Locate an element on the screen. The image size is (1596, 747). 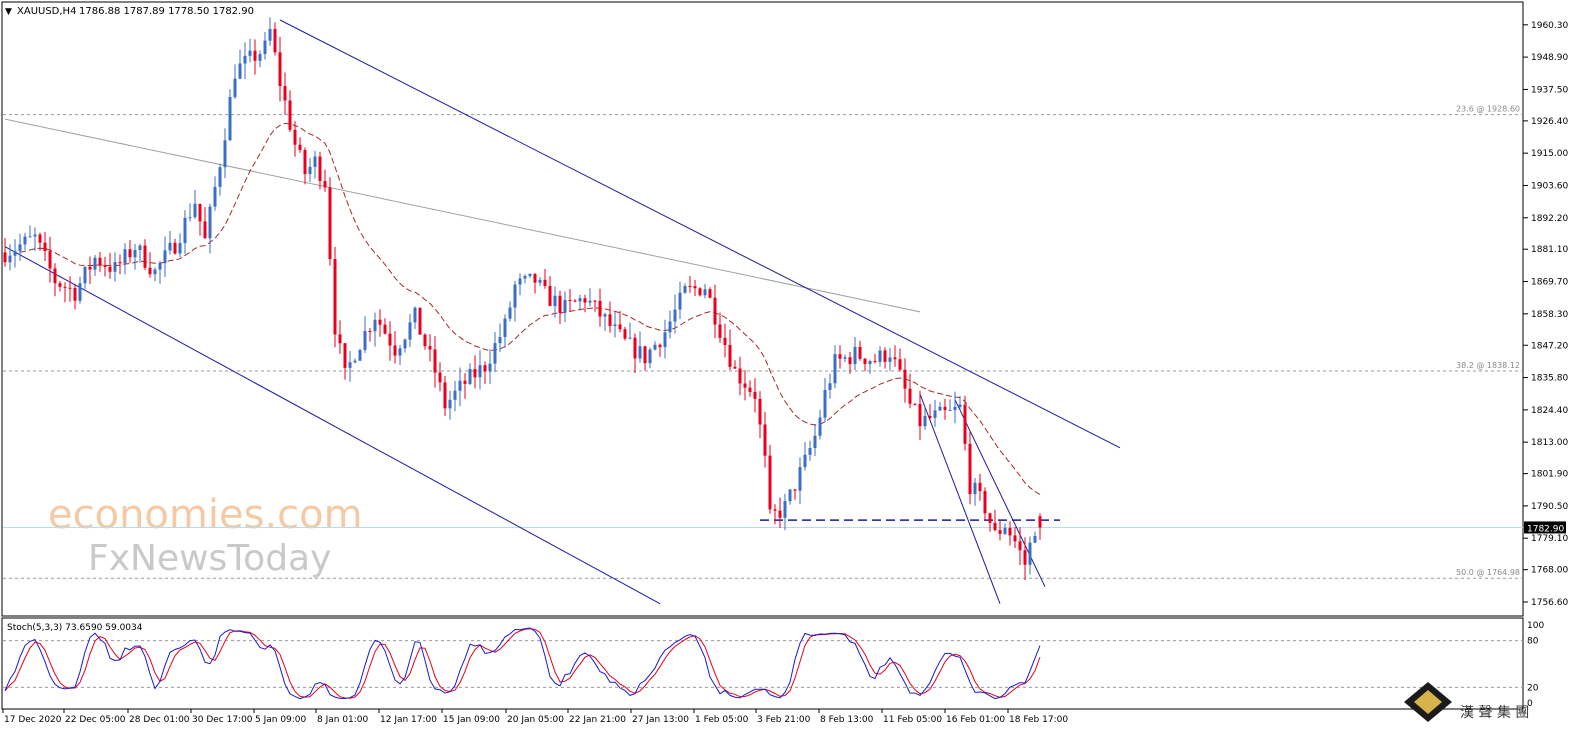
fib-level-label: 50.0 @ 1764.98 is located at coordinates (1488, 572).